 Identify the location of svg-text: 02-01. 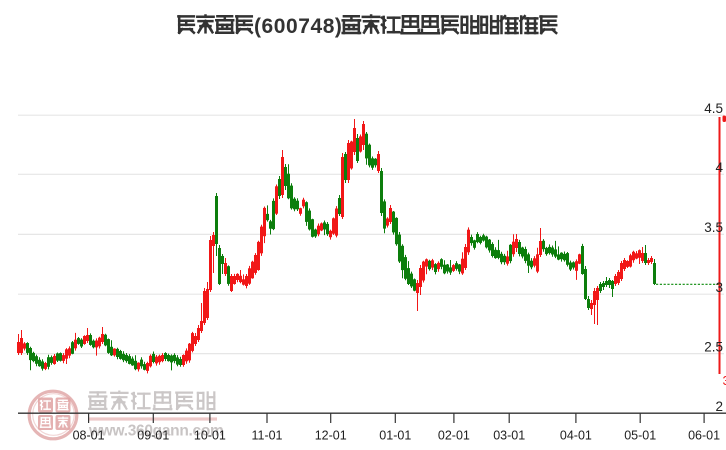
(454, 436).